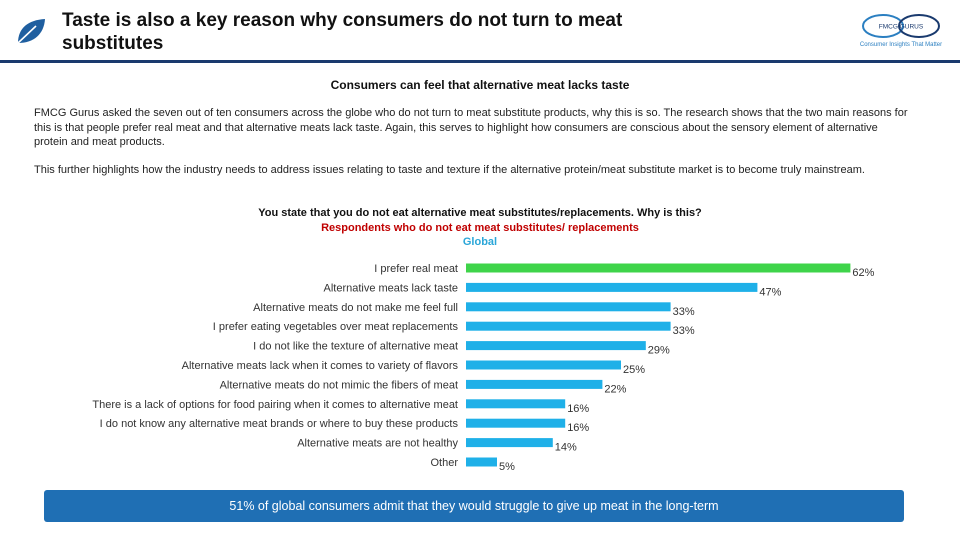 The image size is (960, 540). Describe the element at coordinates (566, 448) in the screenshot. I see `bar-value-label: 14%` at that location.